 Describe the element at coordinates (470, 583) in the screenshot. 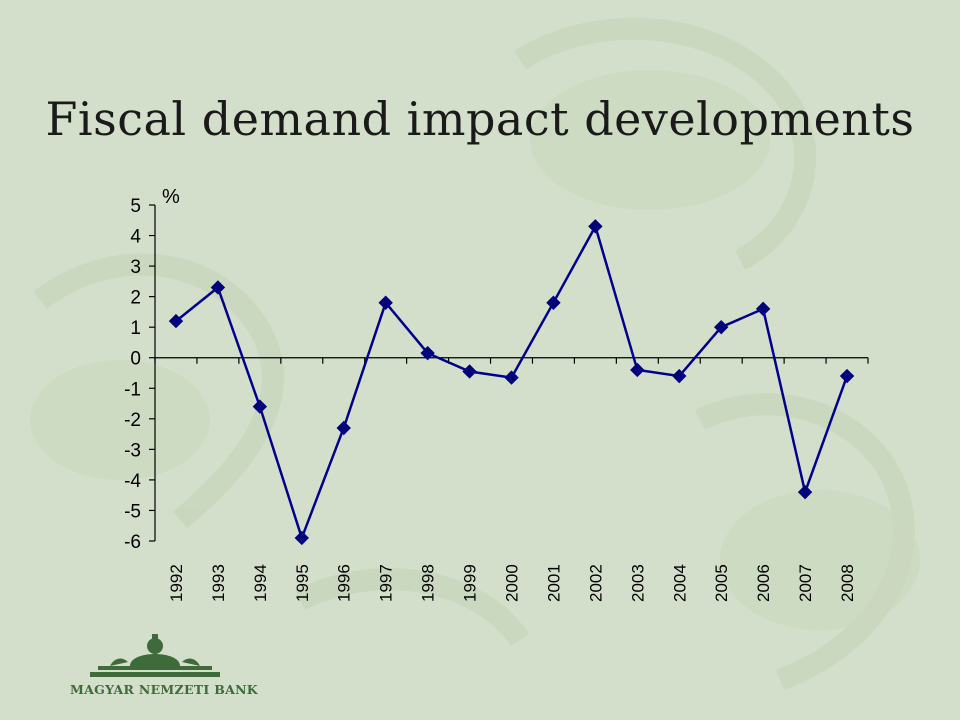

I see `x-tick-label: 1999` at that location.